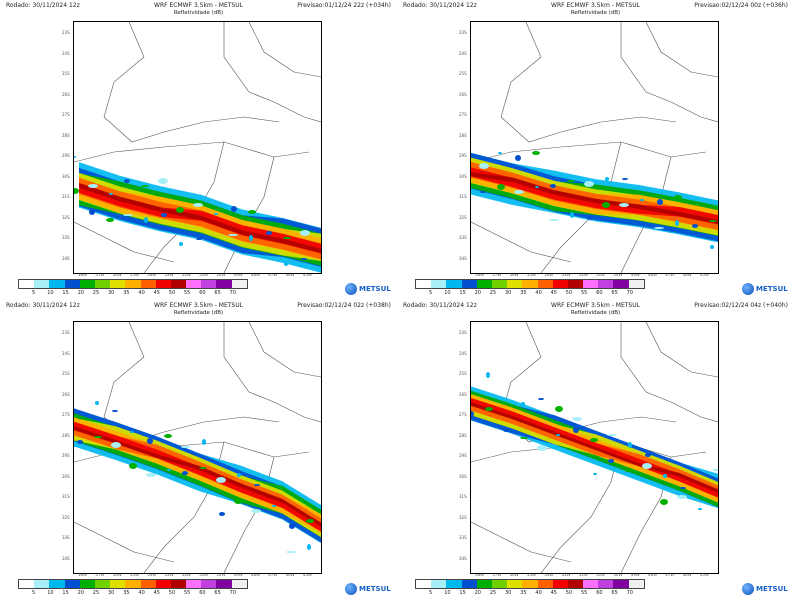 The width and height of the screenshot is (794, 600). I want to click on colorbar-tick-label: 35, so click(523, 593).